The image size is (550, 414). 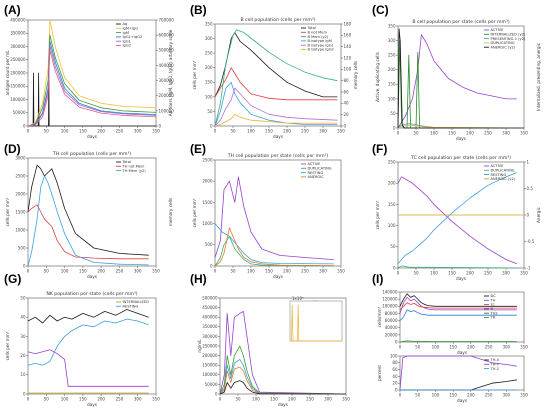 I want to click on legend-entry: RESTING, so click(x=131, y=307).